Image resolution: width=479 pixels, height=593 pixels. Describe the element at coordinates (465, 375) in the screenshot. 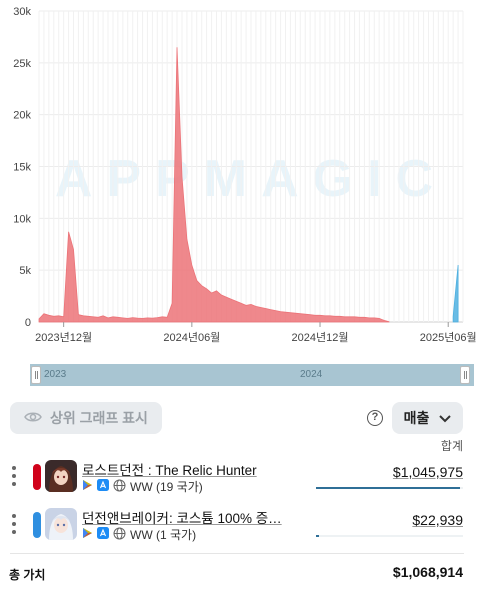

I see `range-handle-right` at that location.